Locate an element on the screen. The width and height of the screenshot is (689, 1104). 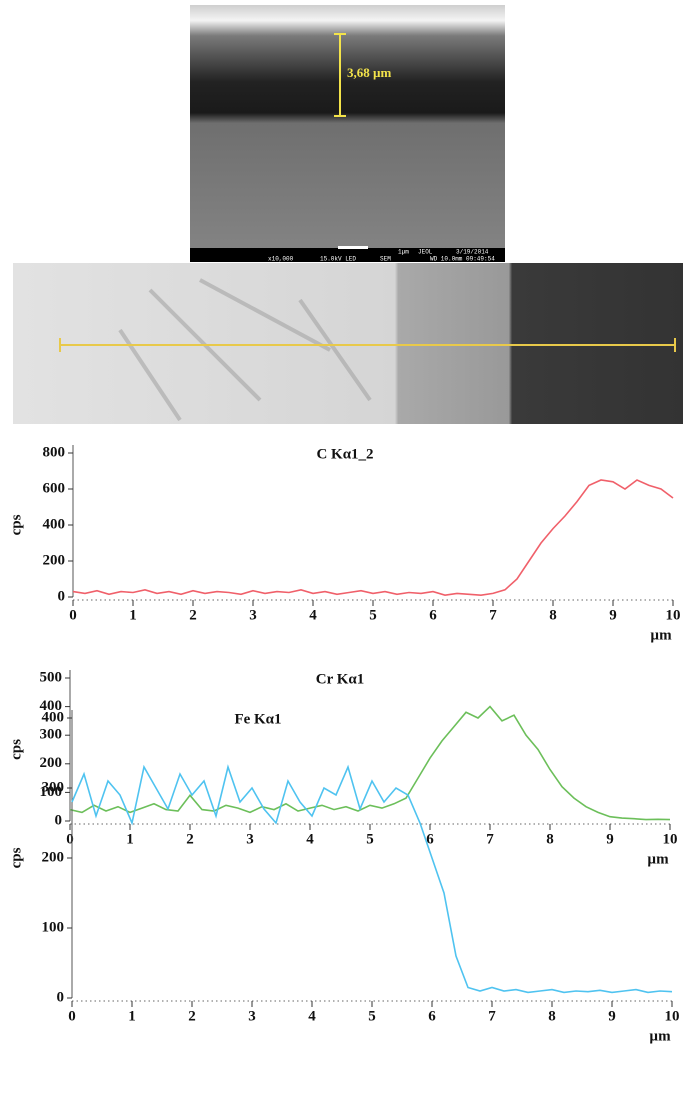
date: 3/19/2014 is located at coordinates (472, 252).